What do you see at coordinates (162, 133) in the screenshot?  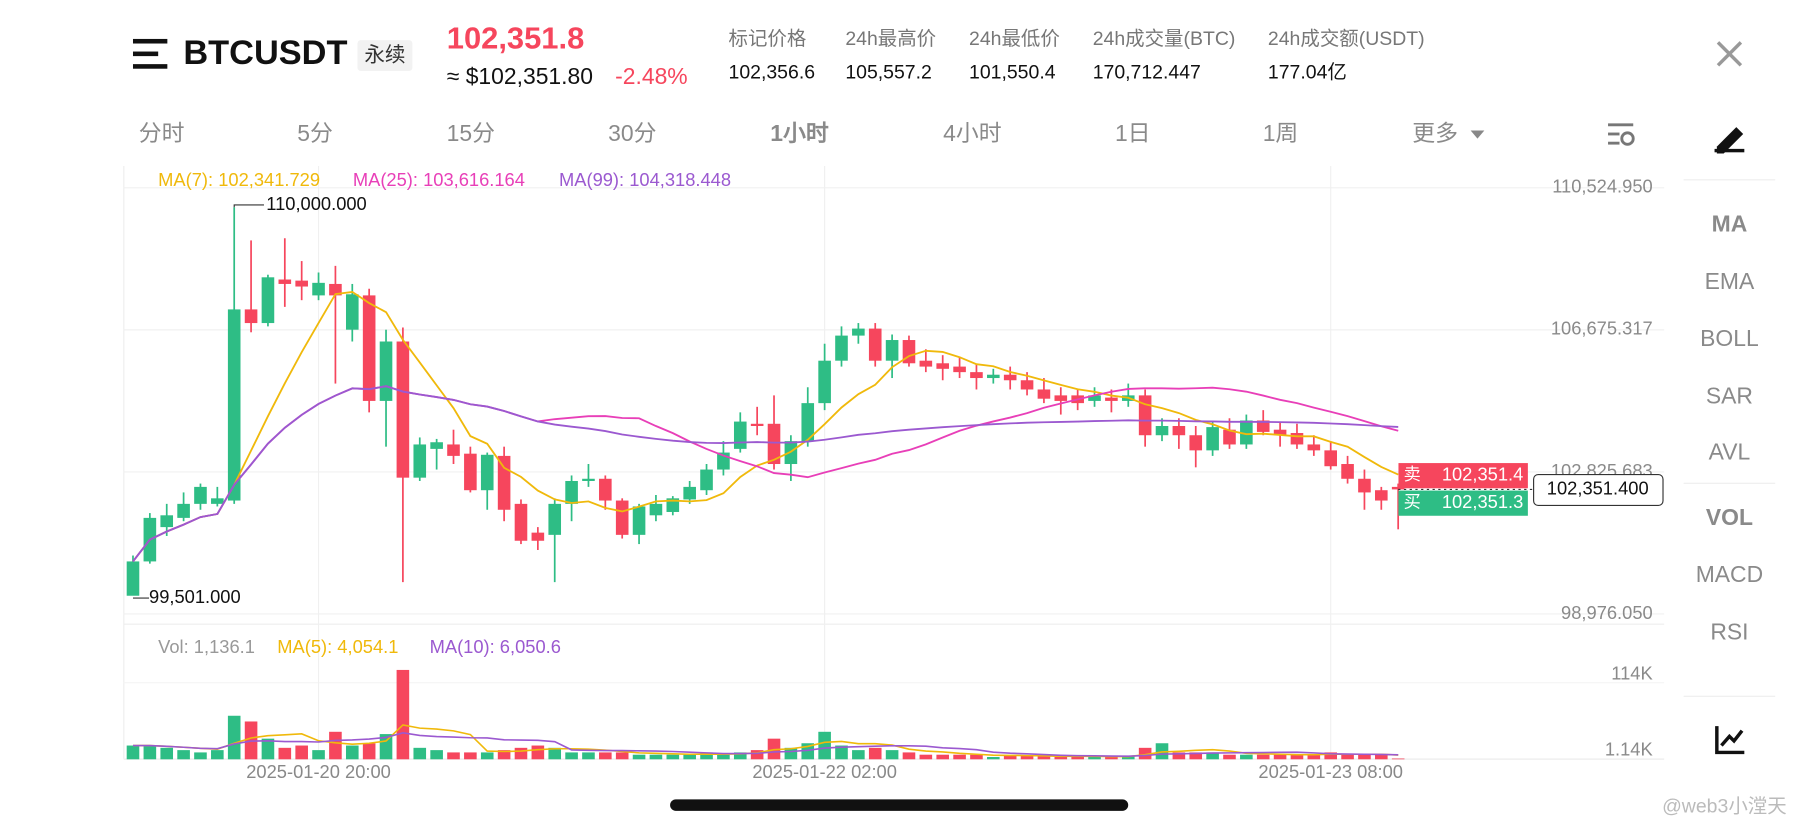 I see `timeframe-tab: 分时` at bounding box center [162, 133].